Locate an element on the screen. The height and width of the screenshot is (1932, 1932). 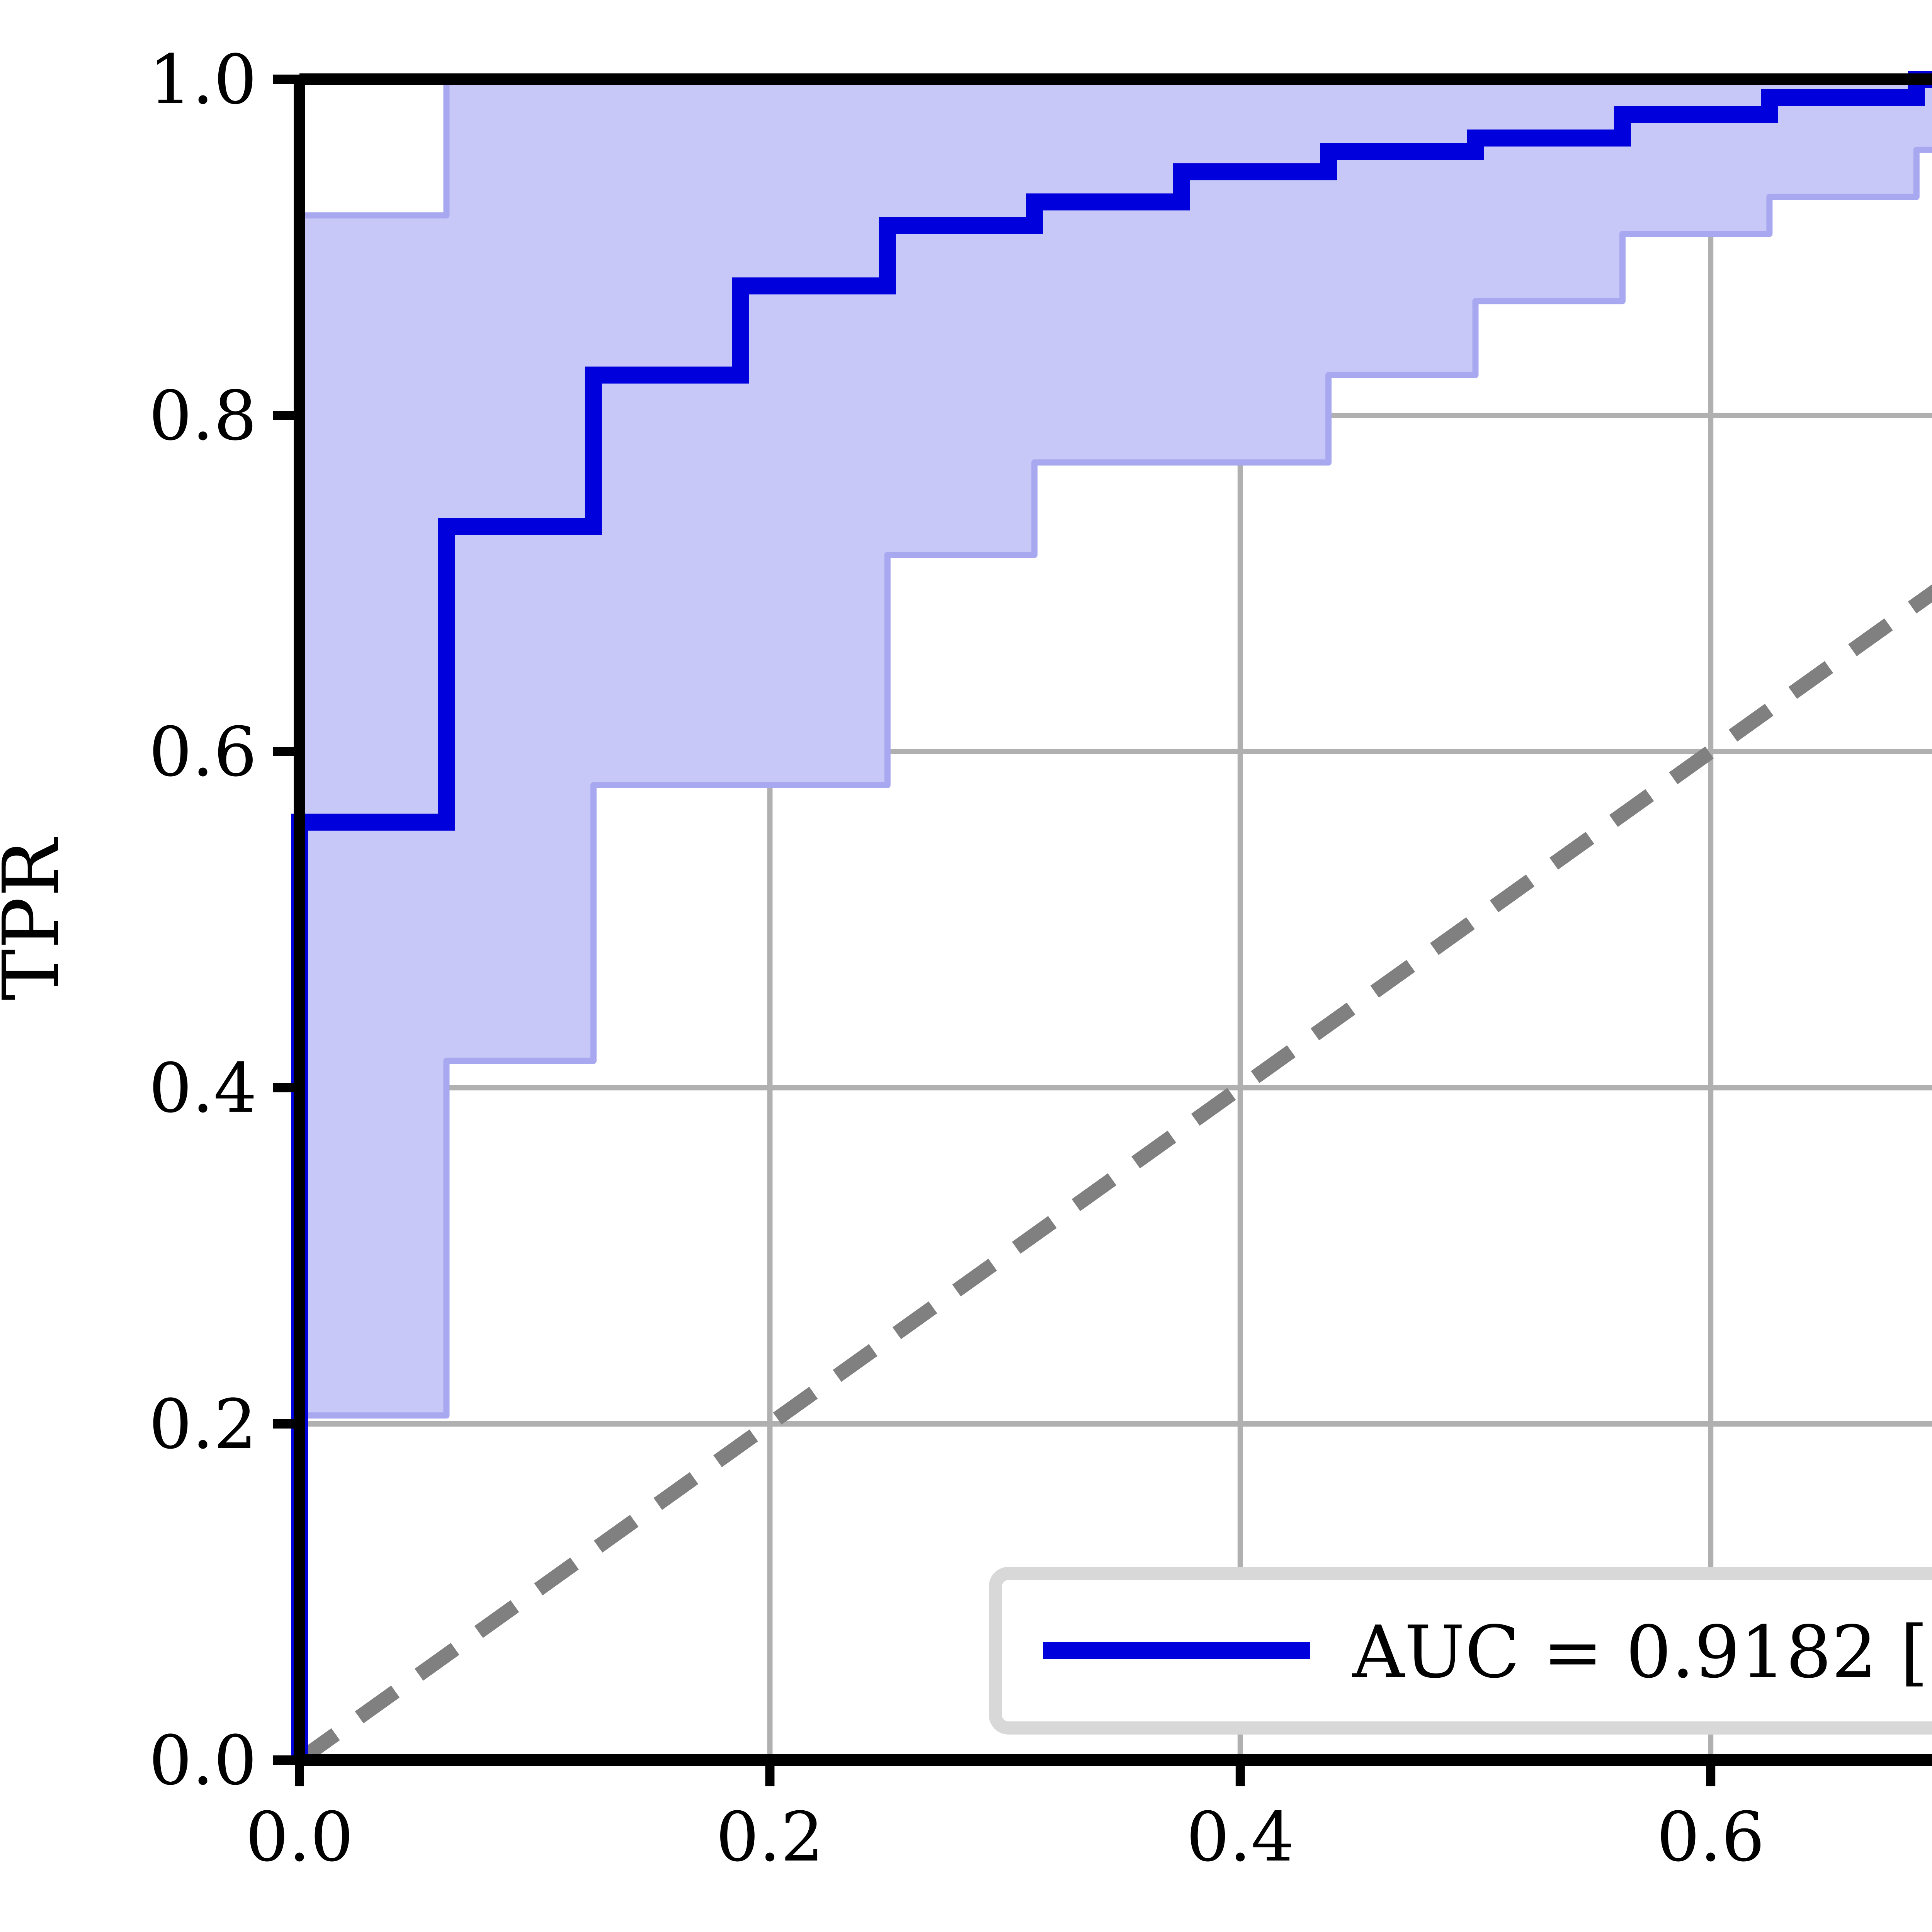
legend-box is located at coordinates (1461, 1651).